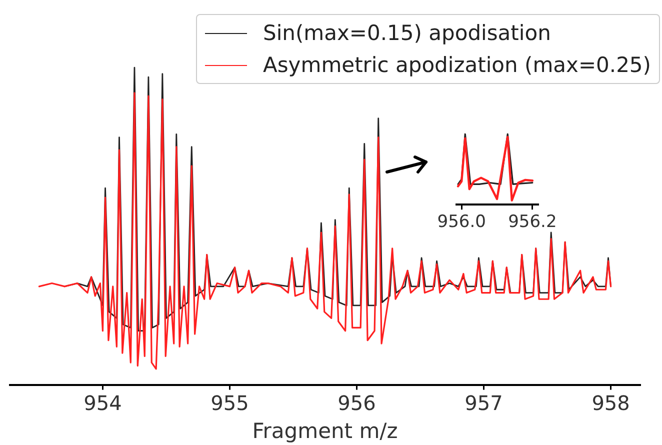 The width and height of the screenshot is (662, 445). Describe the element at coordinates (611, 403) in the screenshot. I see `x-tick-label: 958` at that location.